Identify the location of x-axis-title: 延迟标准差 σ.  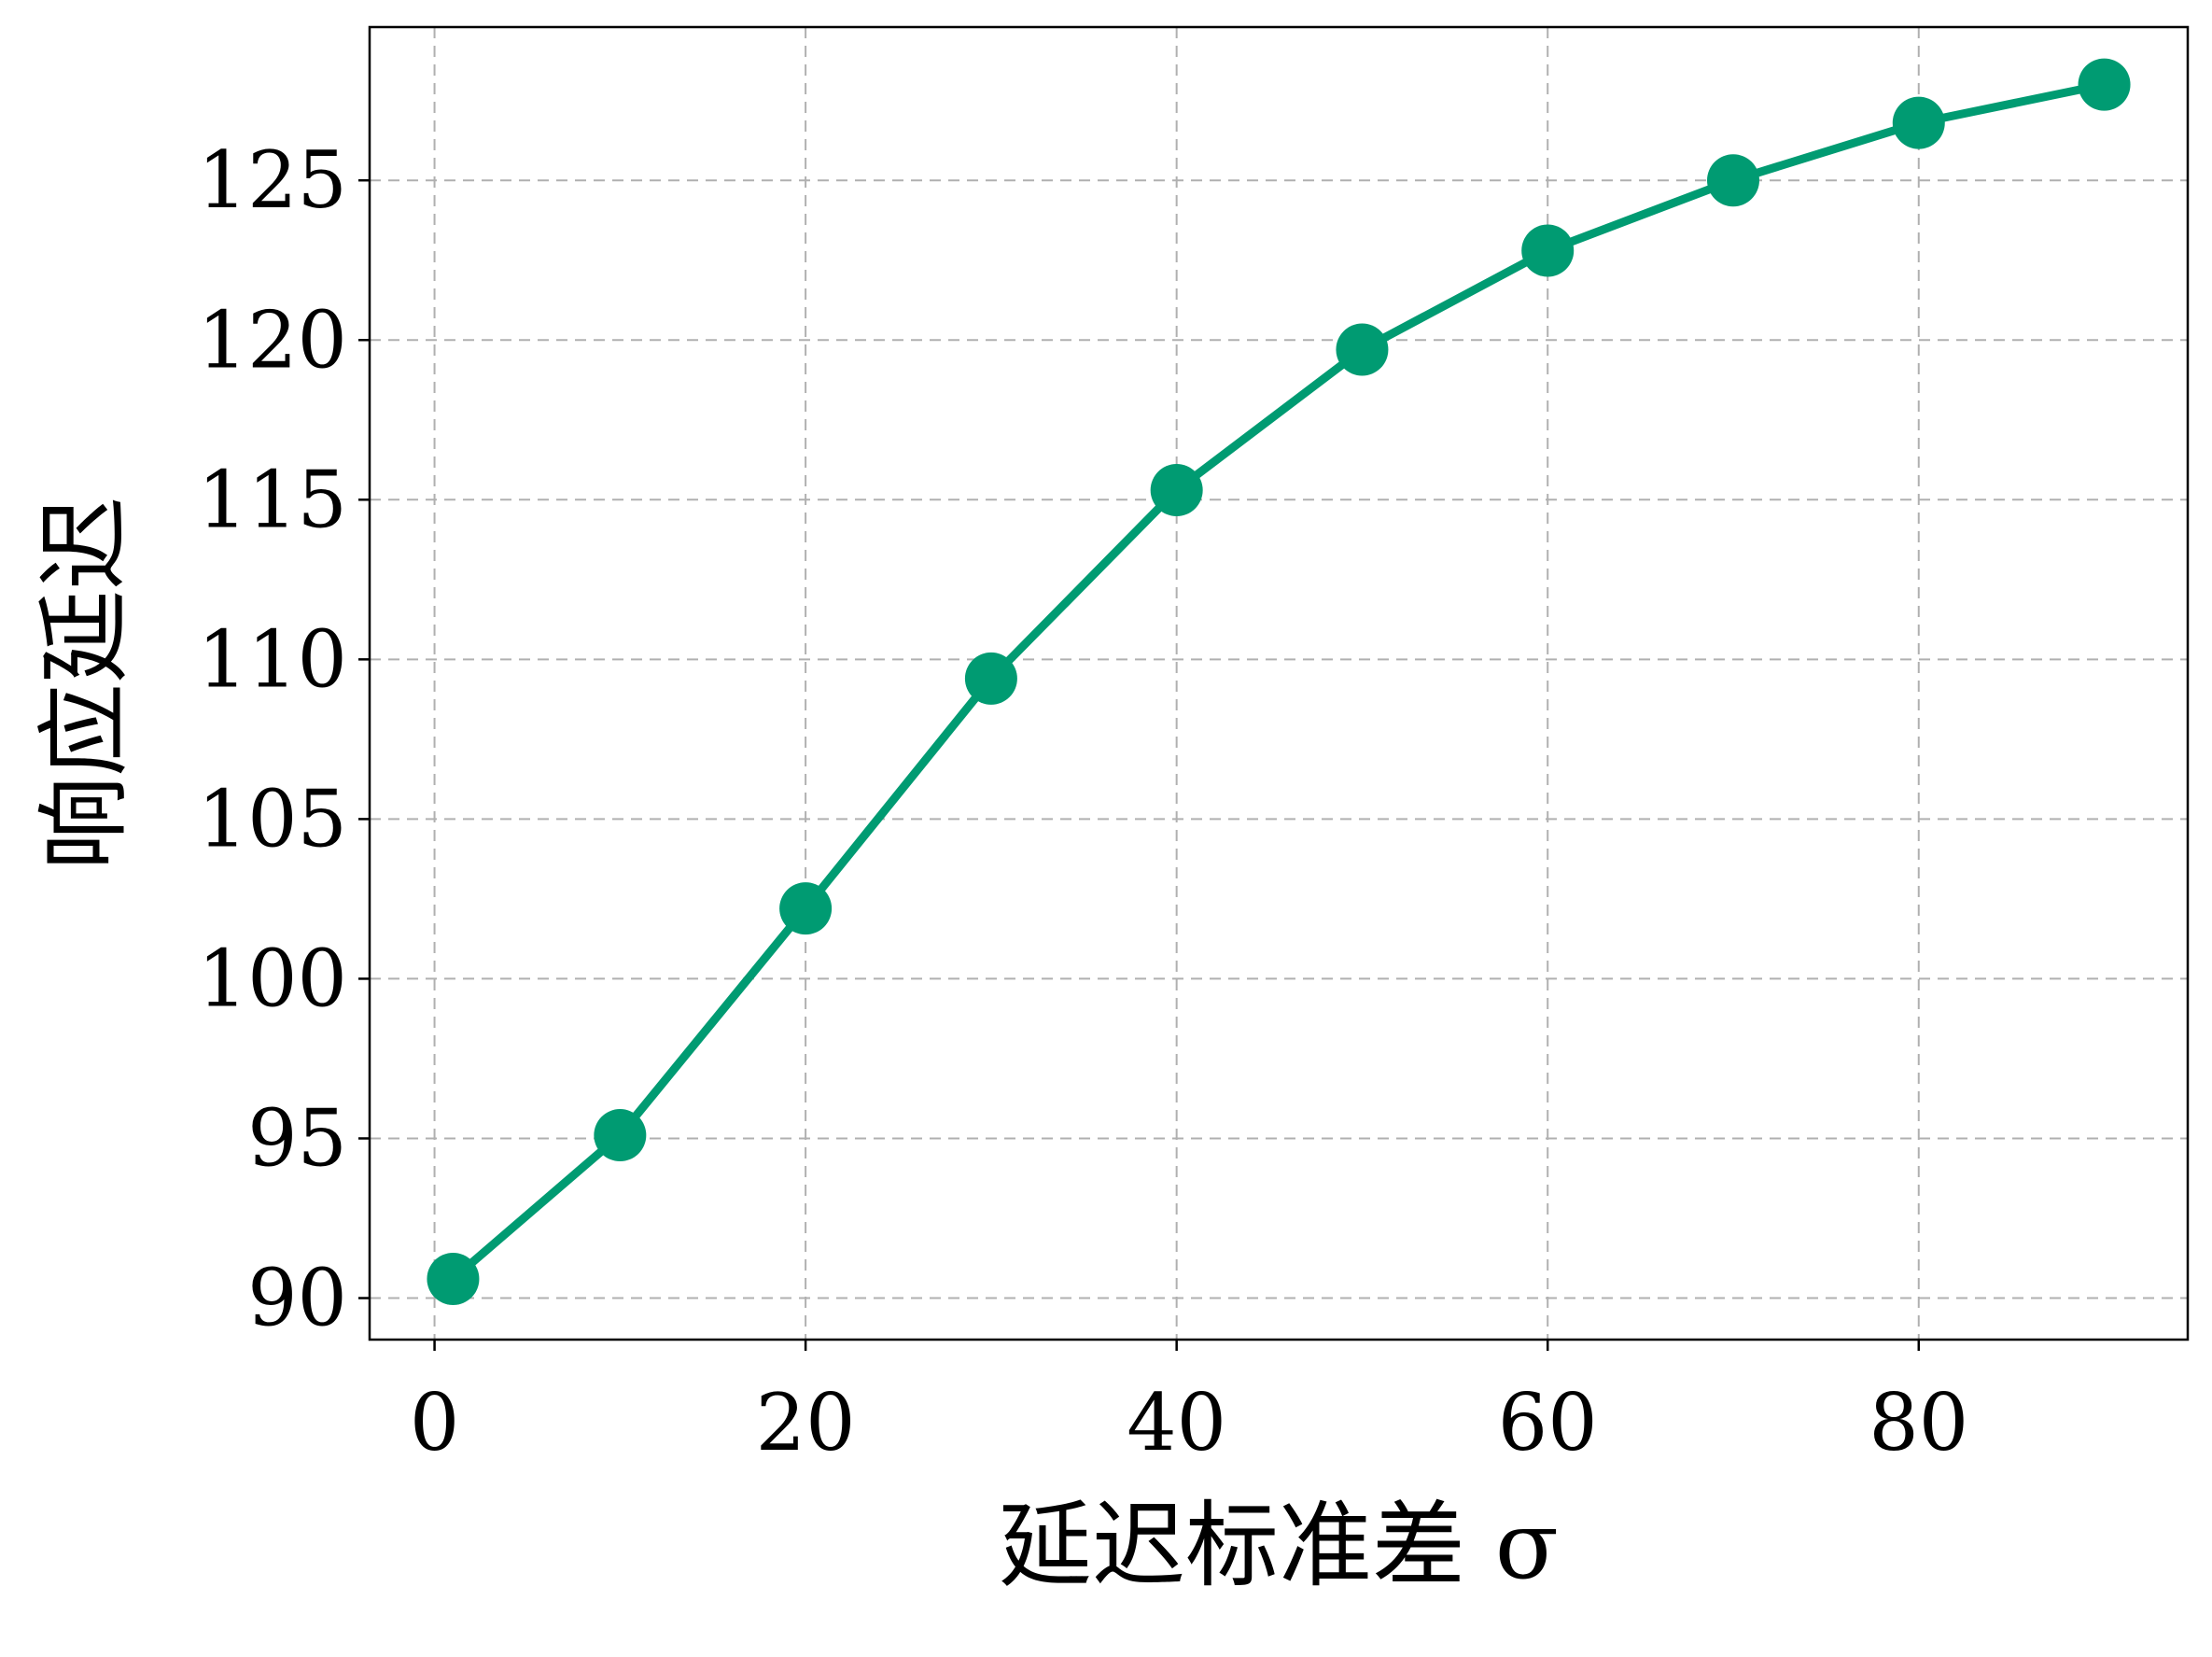
(1279, 1545).